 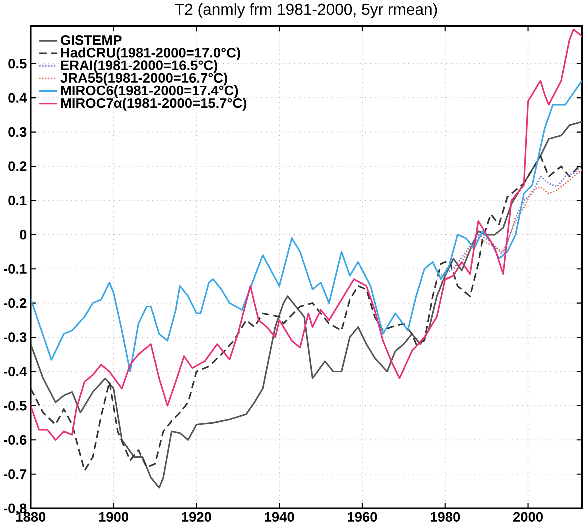 What do you see at coordinates (23, 235) in the screenshot?
I see `y-tick-label: 0` at bounding box center [23, 235].